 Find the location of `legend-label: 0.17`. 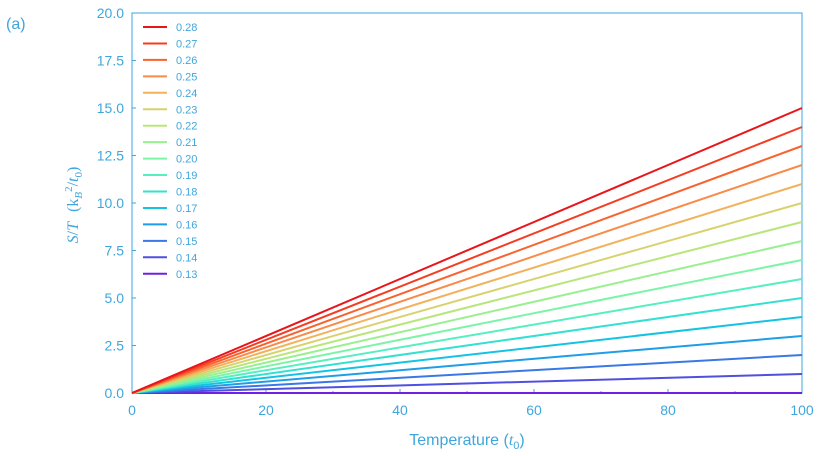

legend-label: 0.17 is located at coordinates (186, 209).